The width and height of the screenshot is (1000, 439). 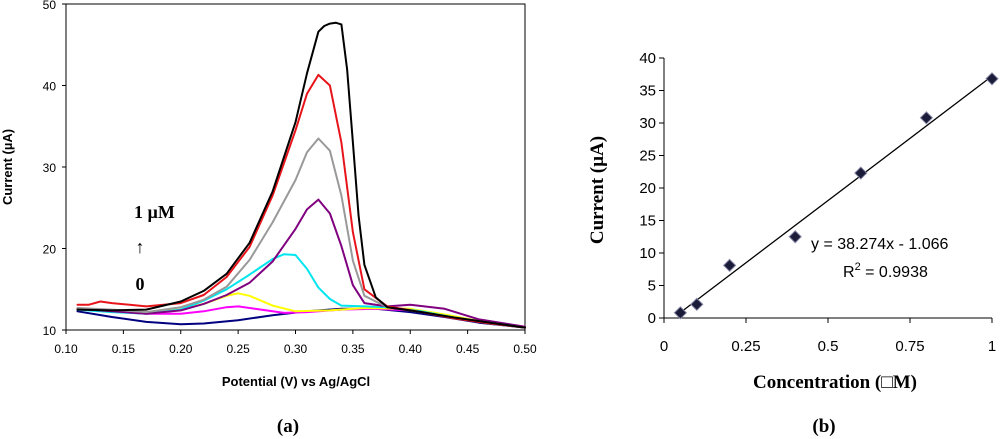 What do you see at coordinates (468, 349) in the screenshot?
I see `panel-a-x-tick-label: 0.45` at bounding box center [468, 349].